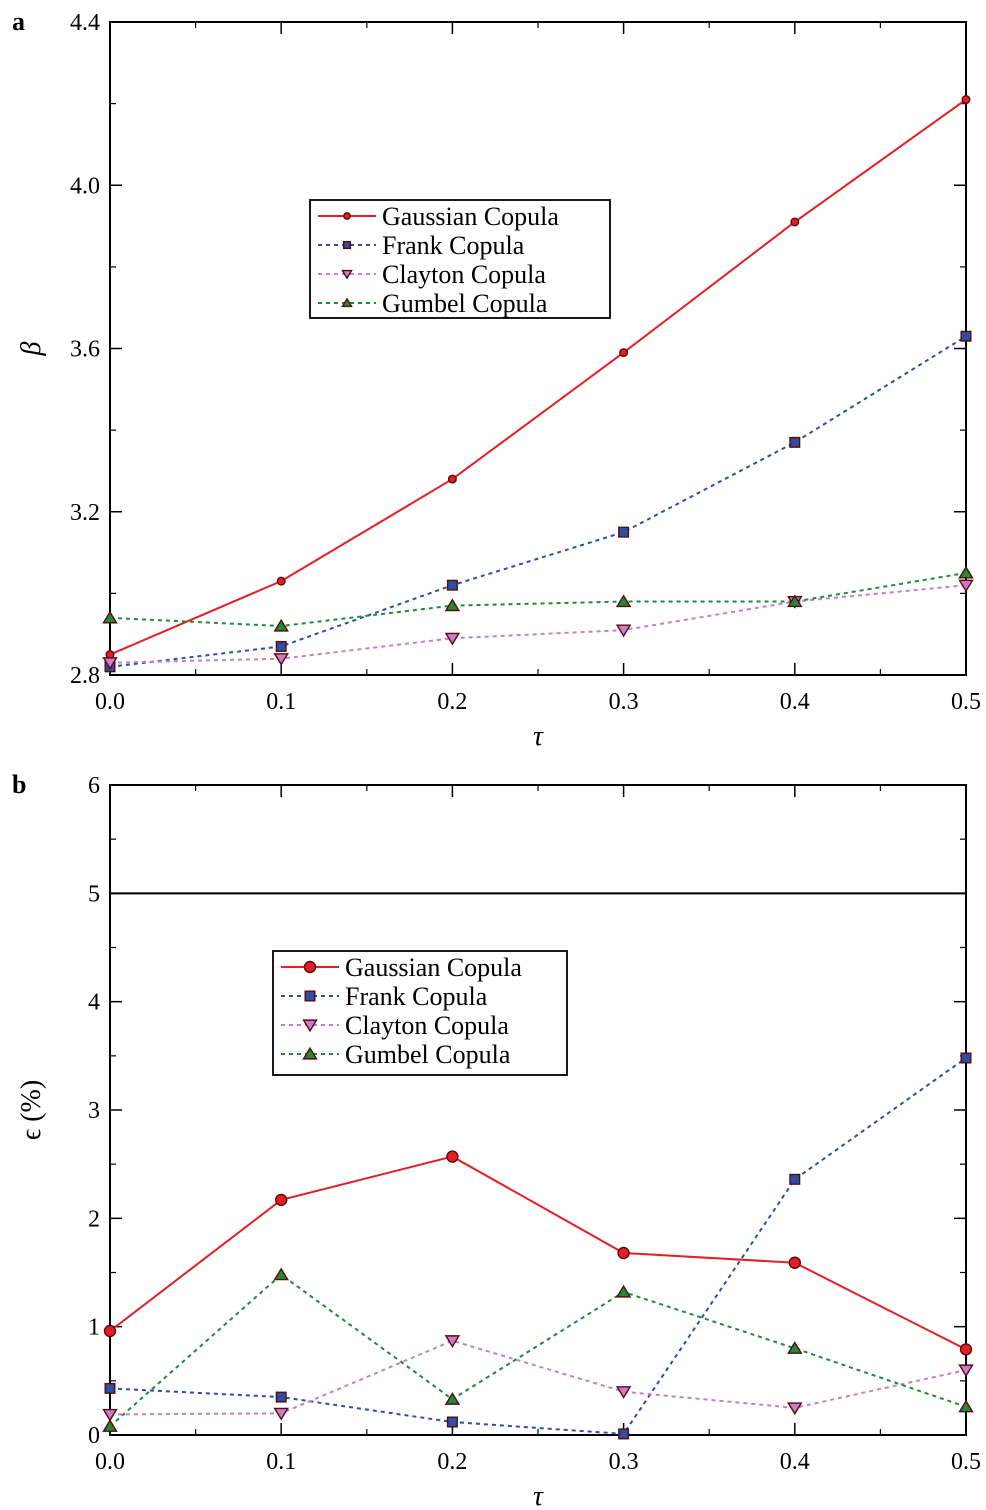 Image resolution: width=986 pixels, height=1510 pixels. I want to click on legend-label-a-clayton-copula: Clayton Copula, so click(464, 274).